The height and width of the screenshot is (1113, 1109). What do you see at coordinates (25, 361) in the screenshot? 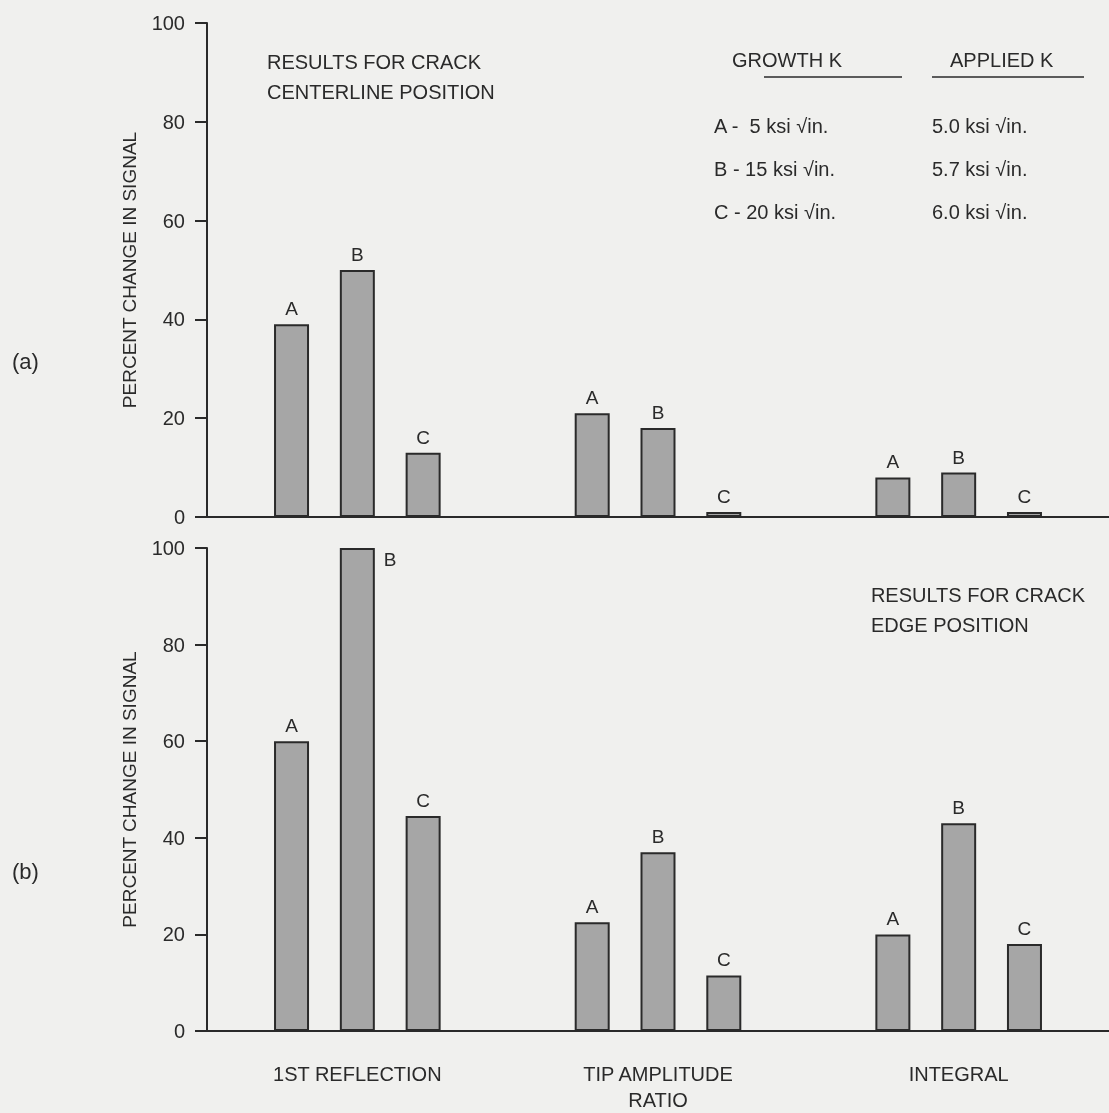
I see `text: (a)` at bounding box center [25, 361].